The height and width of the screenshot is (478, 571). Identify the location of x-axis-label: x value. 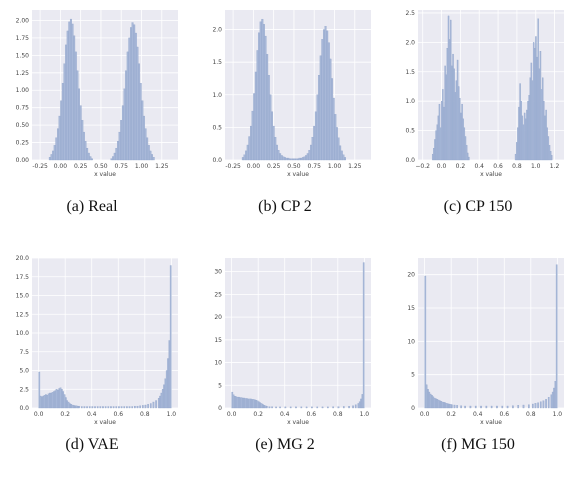
(105, 422).